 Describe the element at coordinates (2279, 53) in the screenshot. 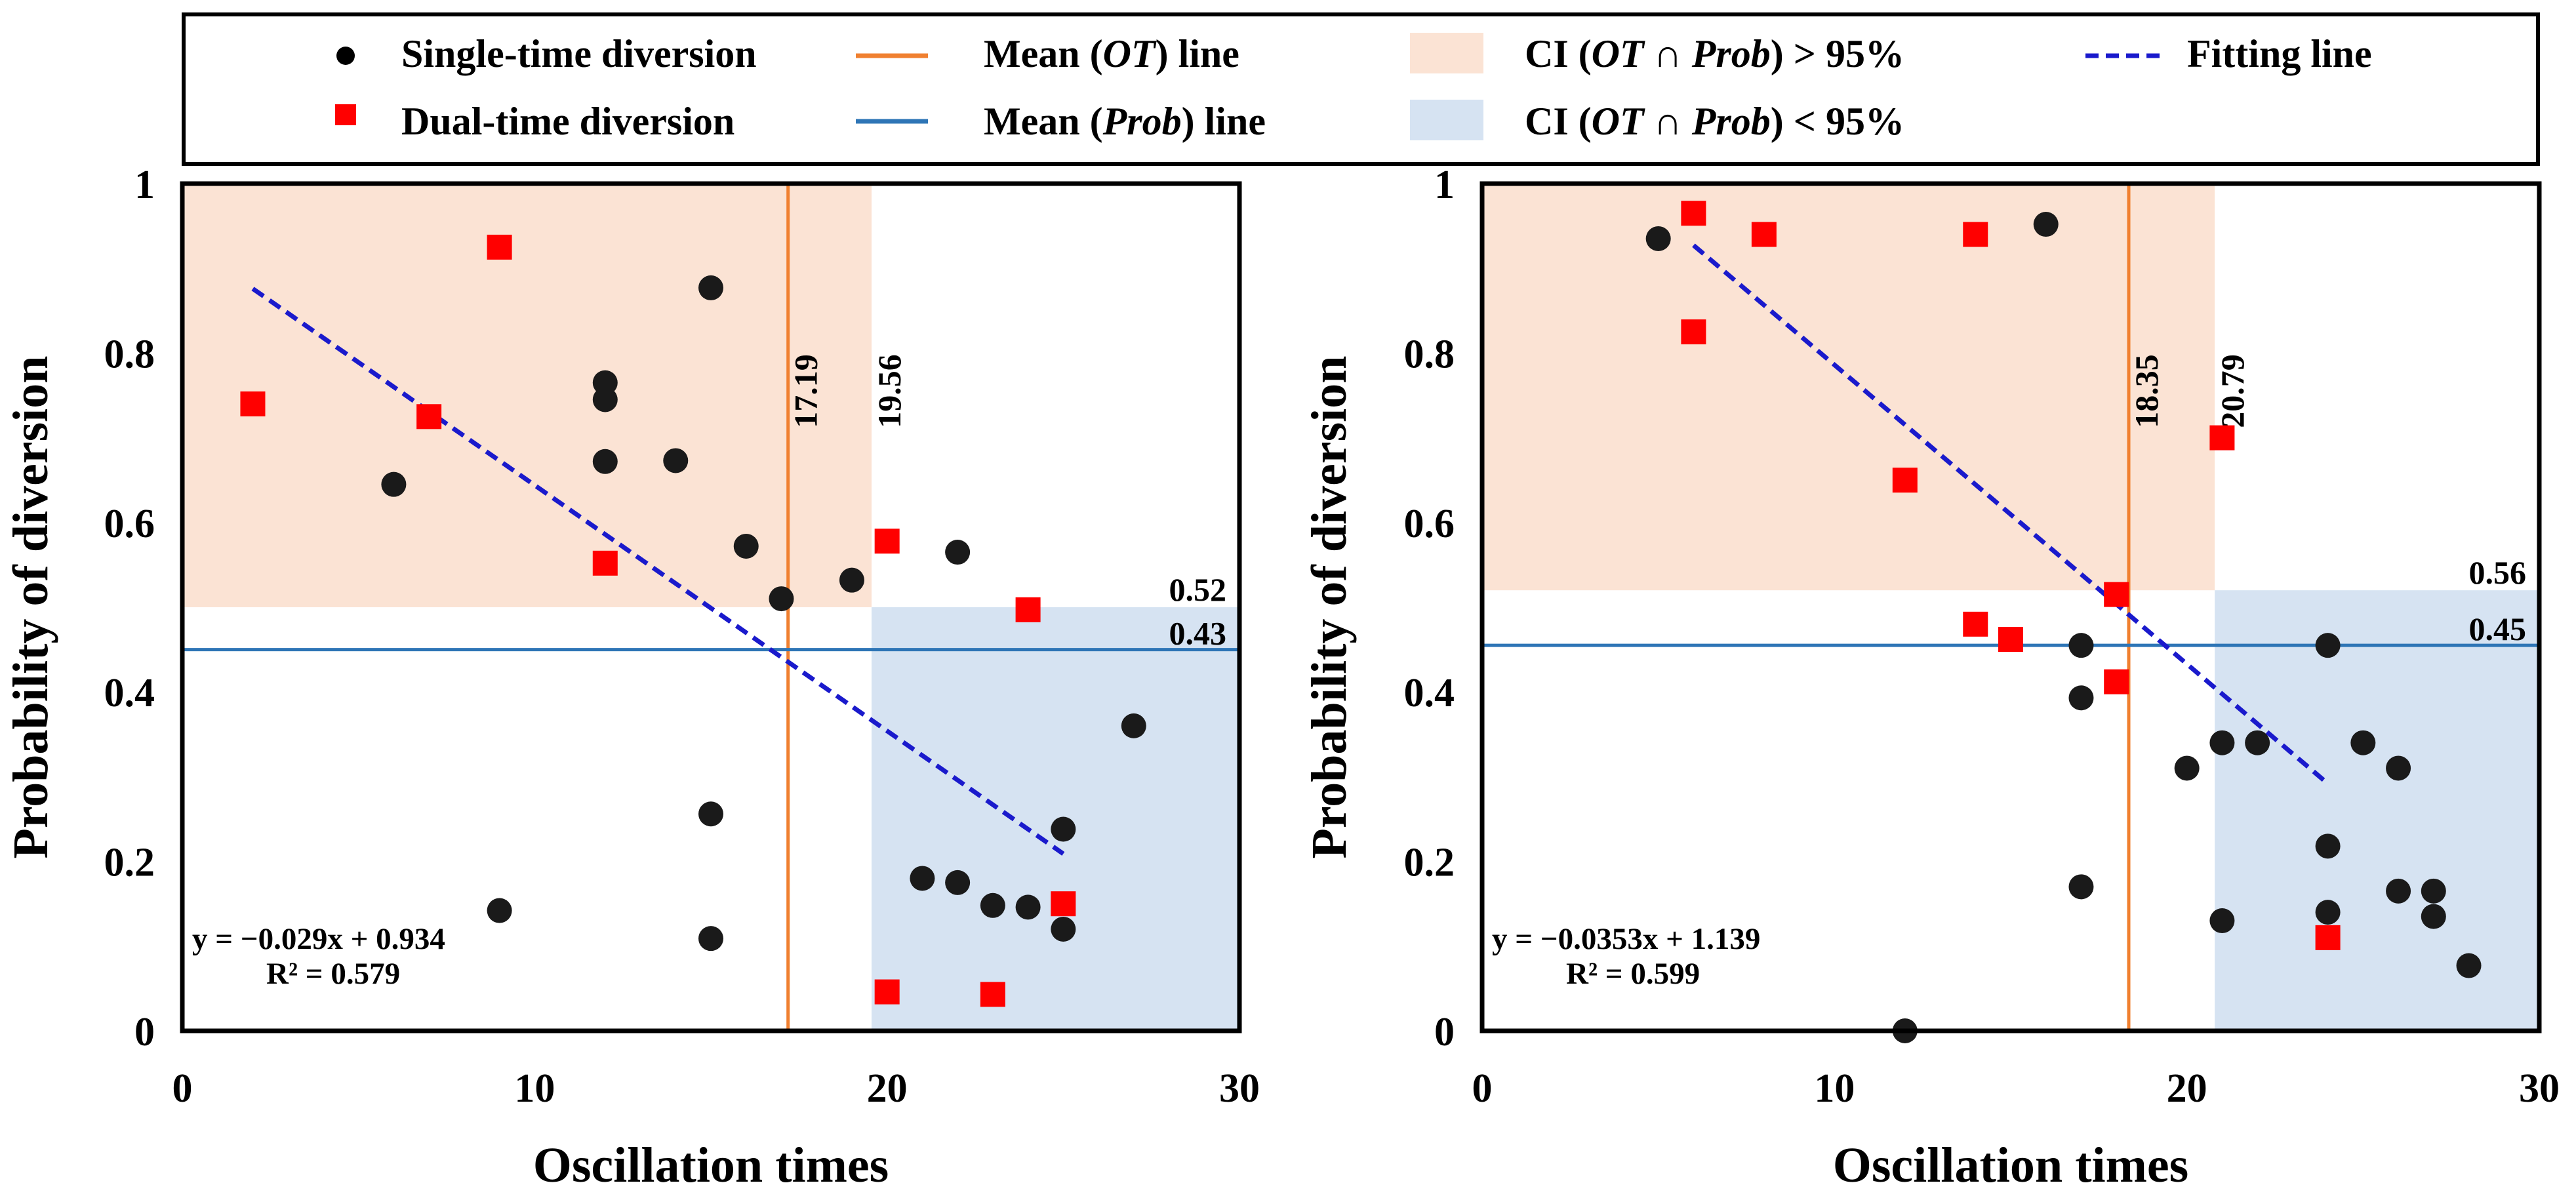

I see `legend-fit-label: Fitting line` at that location.